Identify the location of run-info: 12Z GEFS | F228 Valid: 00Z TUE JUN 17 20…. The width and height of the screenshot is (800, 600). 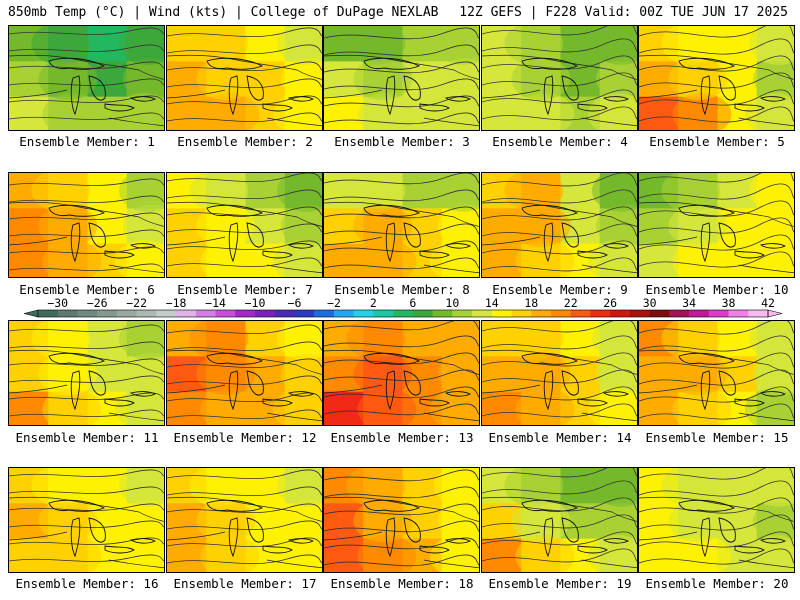
(623, 12).